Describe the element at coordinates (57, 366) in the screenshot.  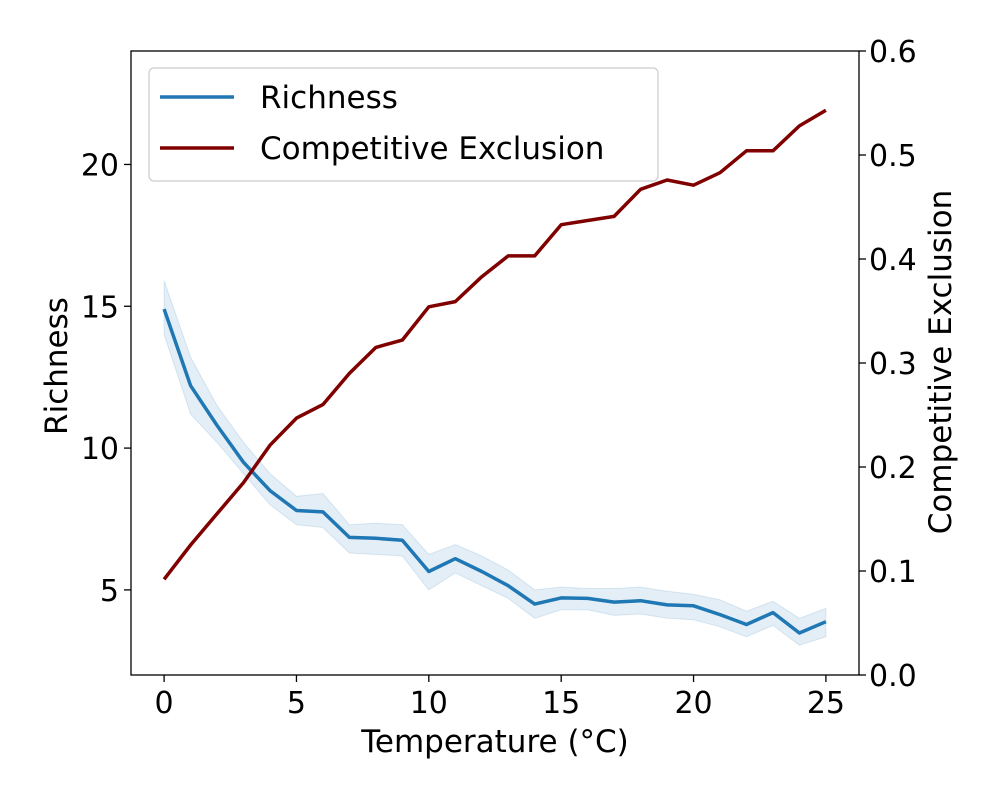
I see `y-axis-left-label: Richness` at that location.